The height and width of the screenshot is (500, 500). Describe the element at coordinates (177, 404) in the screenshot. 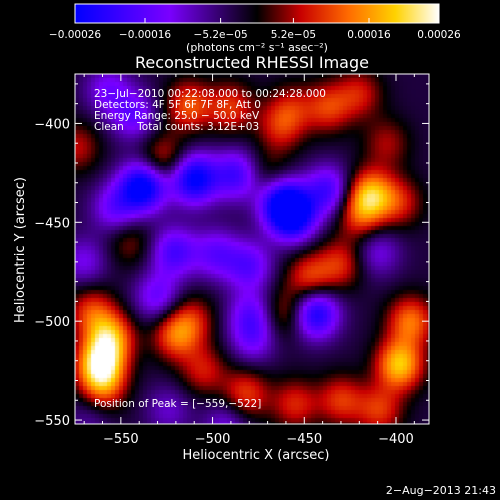

I see `peak-label: Position of Peak = [−559,−522]` at that location.